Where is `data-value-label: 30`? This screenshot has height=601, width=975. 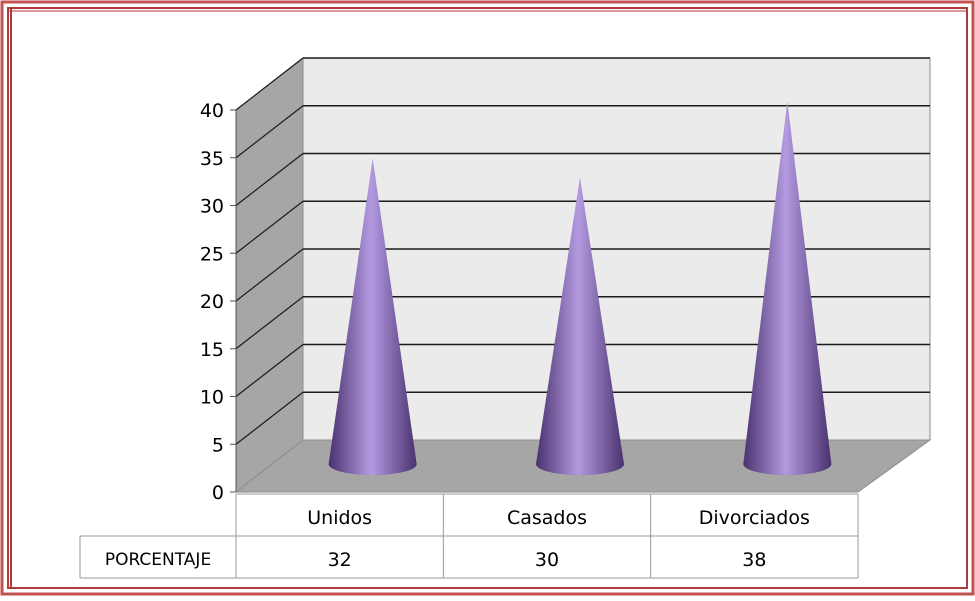
data-value-label: 30 is located at coordinates (547, 560).